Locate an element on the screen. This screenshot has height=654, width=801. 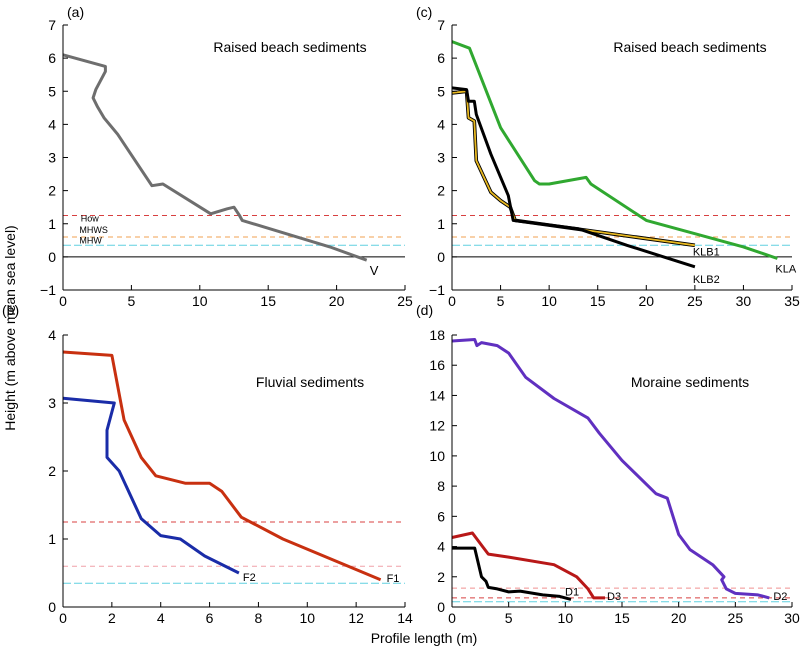
ref-label-how: How is located at coordinates (90, 218).